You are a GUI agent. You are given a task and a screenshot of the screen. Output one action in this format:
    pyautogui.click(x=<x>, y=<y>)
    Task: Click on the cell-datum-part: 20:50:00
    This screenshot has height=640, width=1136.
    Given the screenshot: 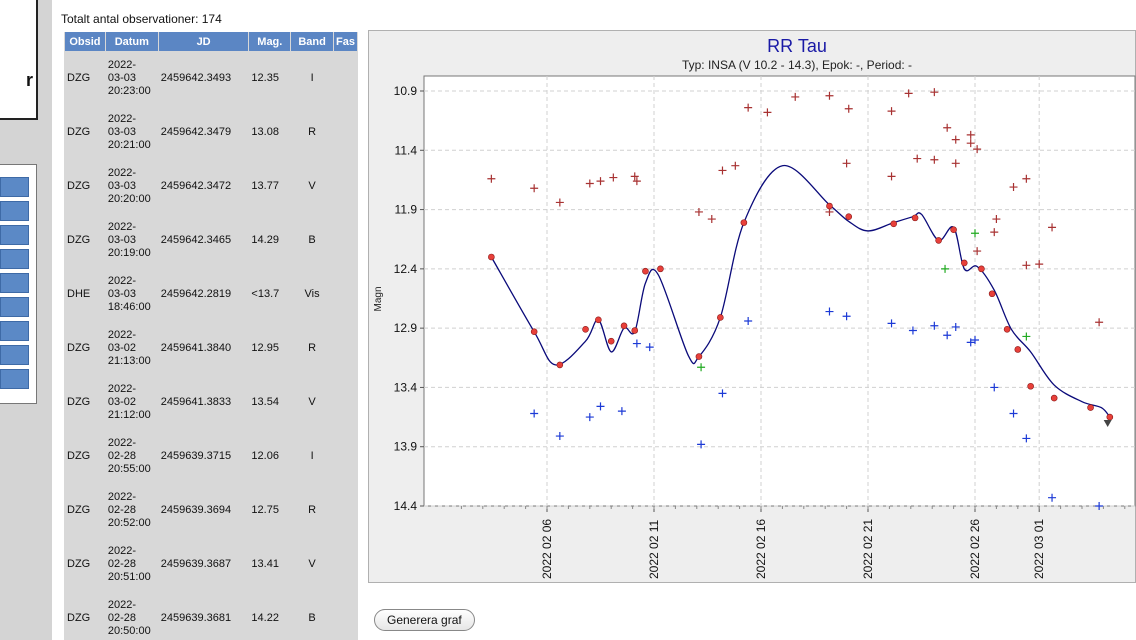 What is the action you would take?
    pyautogui.click(x=129, y=630)
    